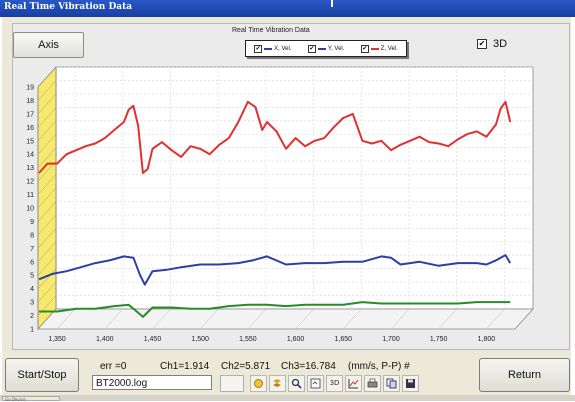  Describe the element at coordinates (32, 316) in the screenshot. I see `y-tick-label: 2` at that location.